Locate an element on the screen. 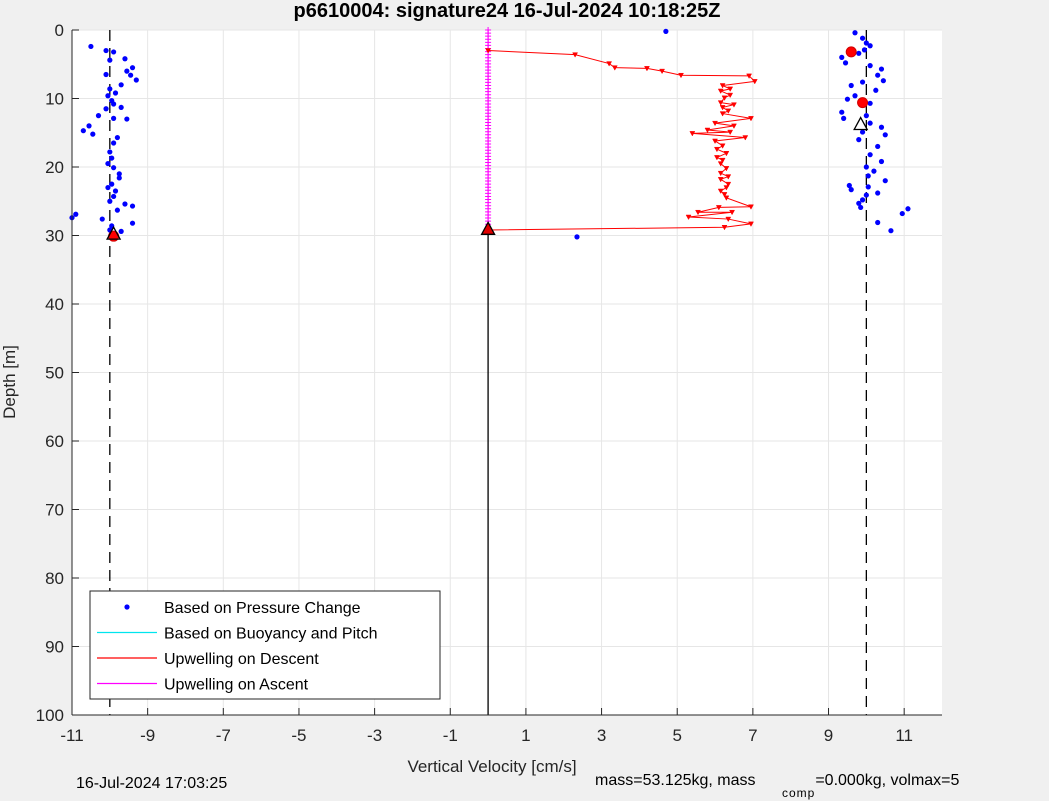 The image size is (1049, 801). y-tick-label: 50 is located at coordinates (54, 373).